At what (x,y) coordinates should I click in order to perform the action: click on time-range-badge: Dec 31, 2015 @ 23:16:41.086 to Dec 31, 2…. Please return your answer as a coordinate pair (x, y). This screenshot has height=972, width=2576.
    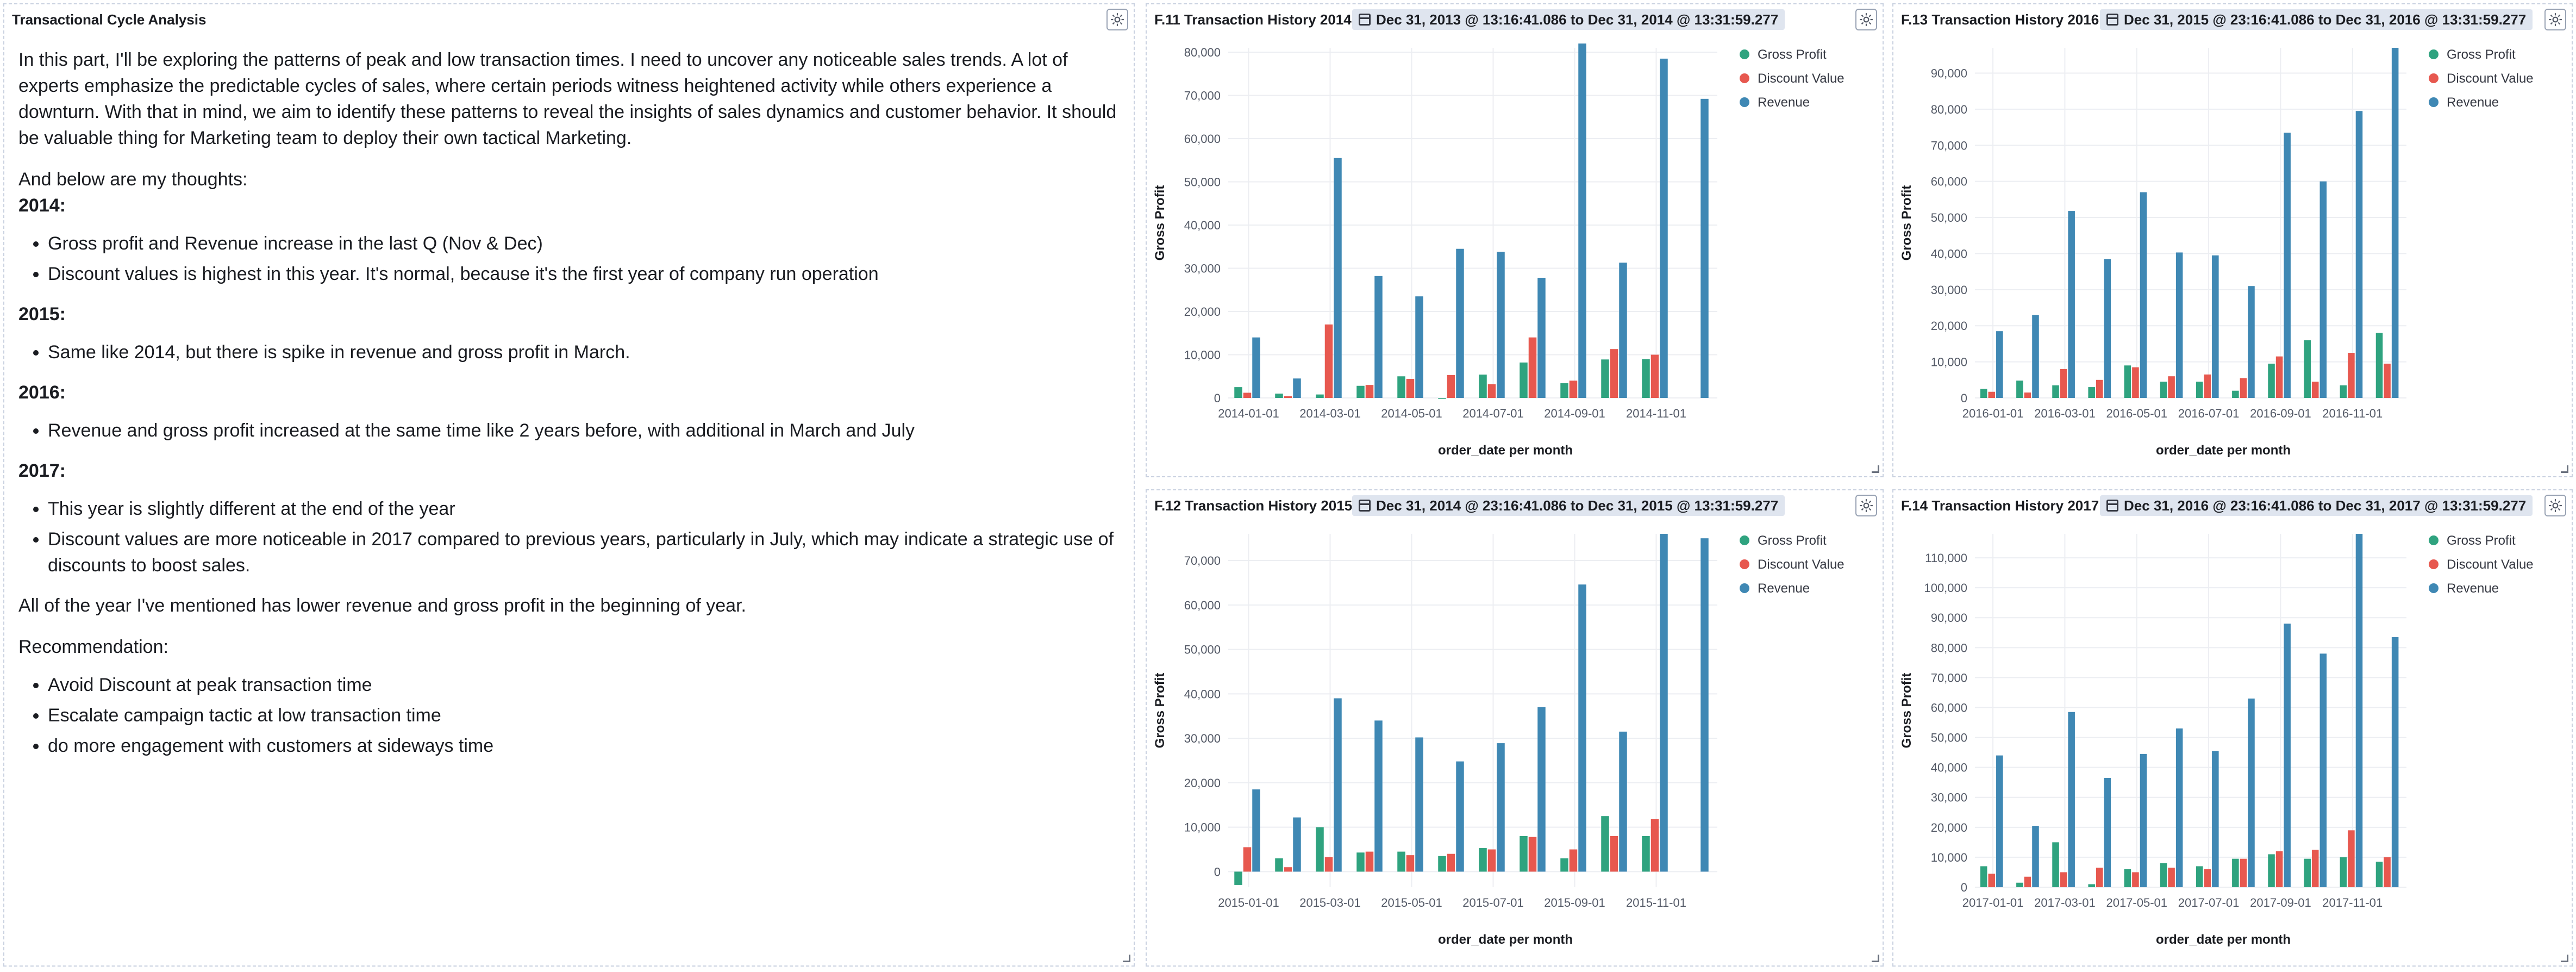
    Looking at the image, I should click on (2316, 19).